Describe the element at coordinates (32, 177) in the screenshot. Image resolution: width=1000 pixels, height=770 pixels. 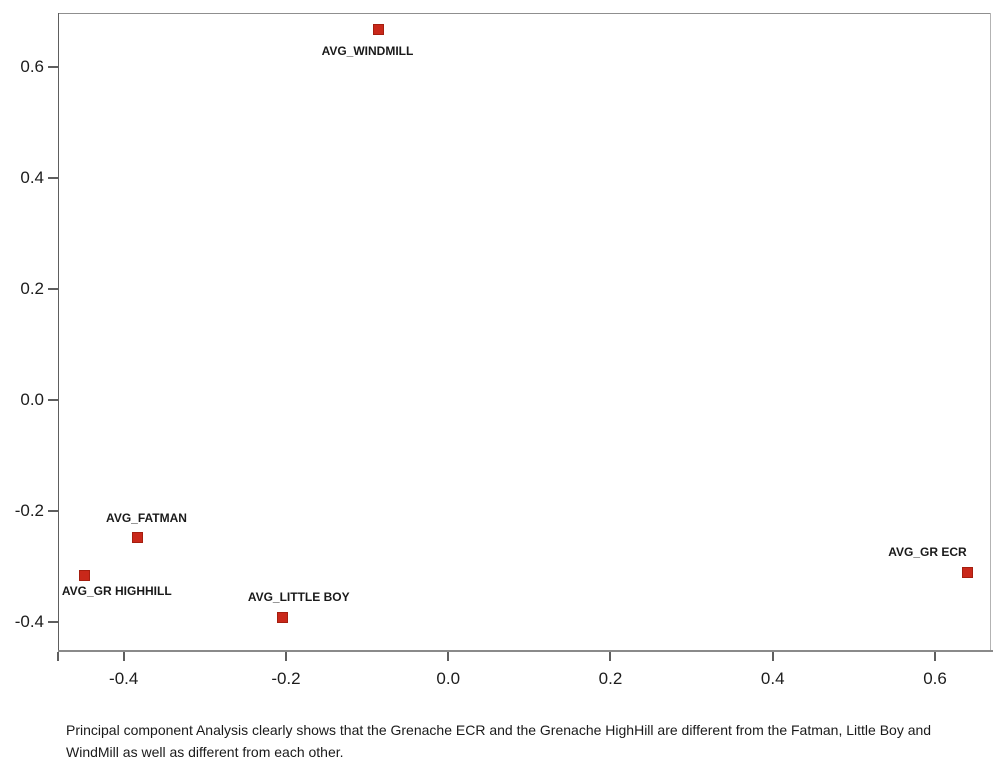
I see `y-axis-tick-label: 0.4` at that location.